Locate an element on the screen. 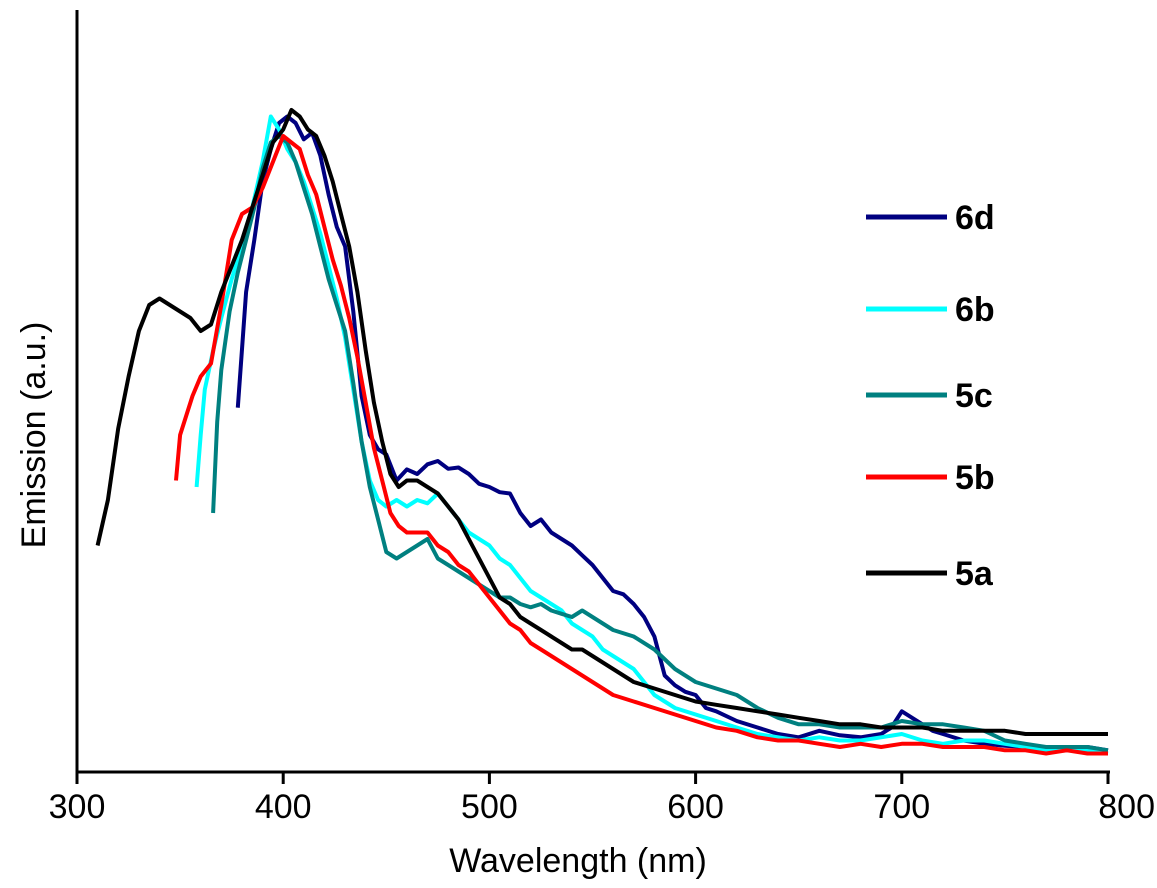 The width and height of the screenshot is (1157, 888). x-tick-label-300: 300 is located at coordinates (77, 807).